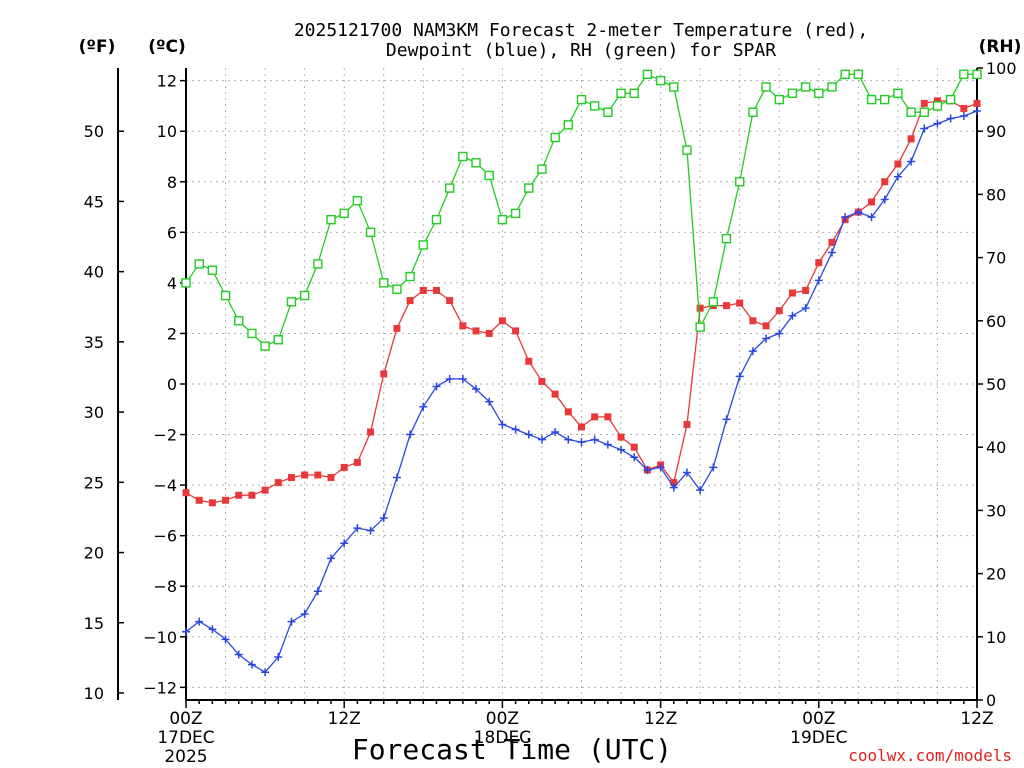  I want to click on celsius-tick-label: −8, so click(165, 586).